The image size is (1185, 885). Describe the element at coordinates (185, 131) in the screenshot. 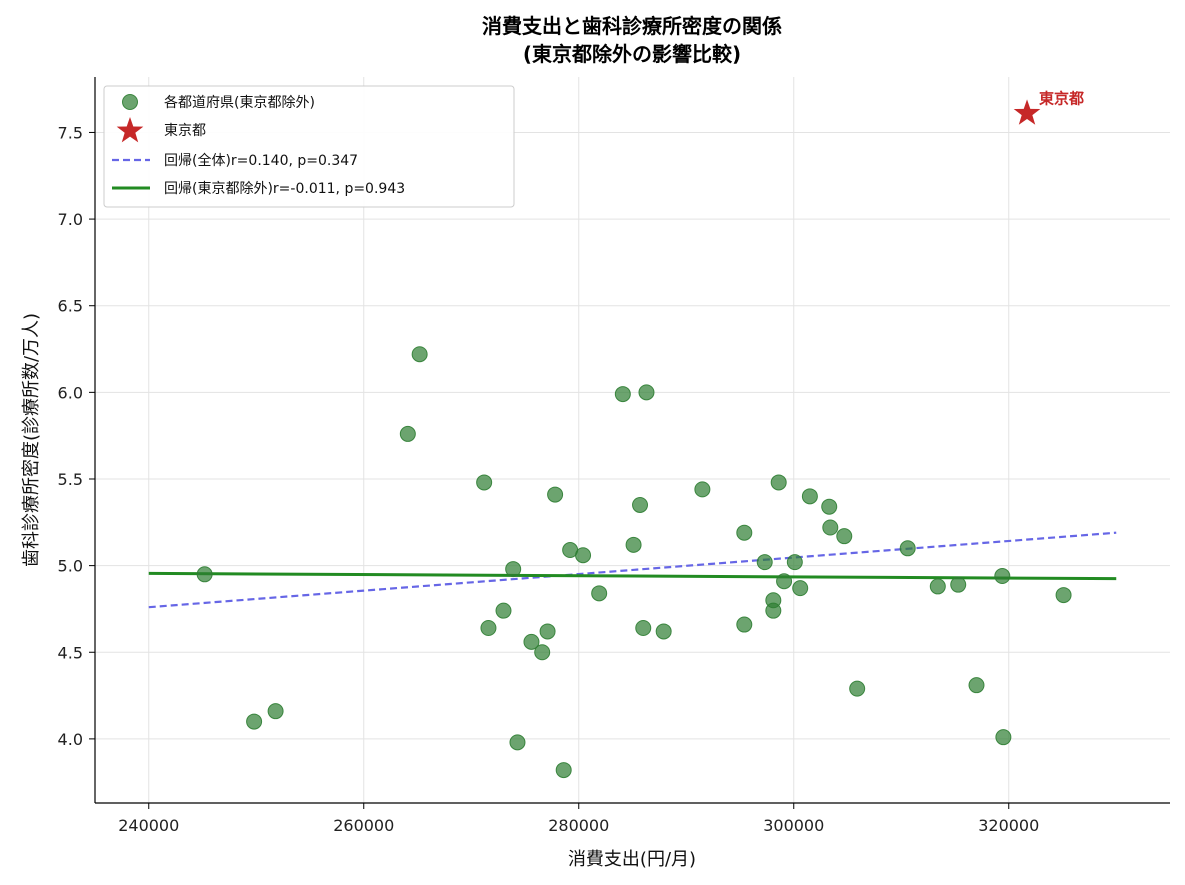

I see `legend-label-tokyo: 東京都` at that location.